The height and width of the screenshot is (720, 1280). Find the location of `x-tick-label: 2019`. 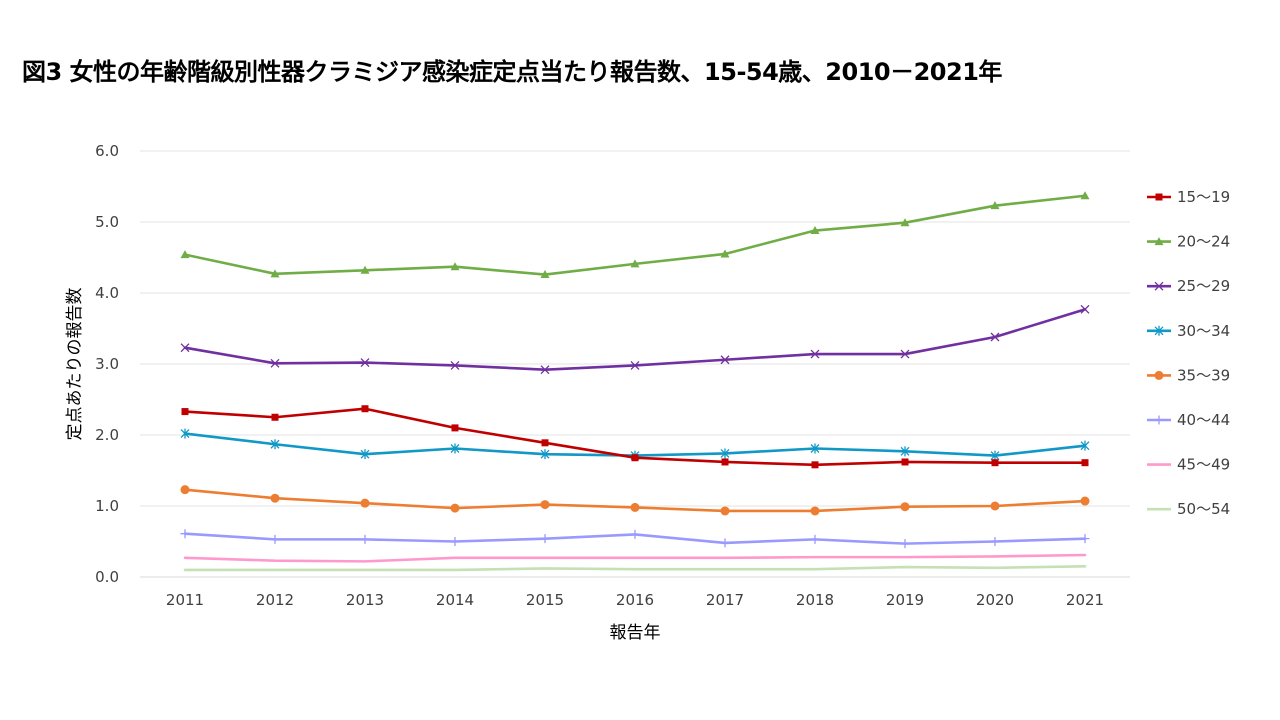

x-tick-label: 2019 is located at coordinates (905, 600).